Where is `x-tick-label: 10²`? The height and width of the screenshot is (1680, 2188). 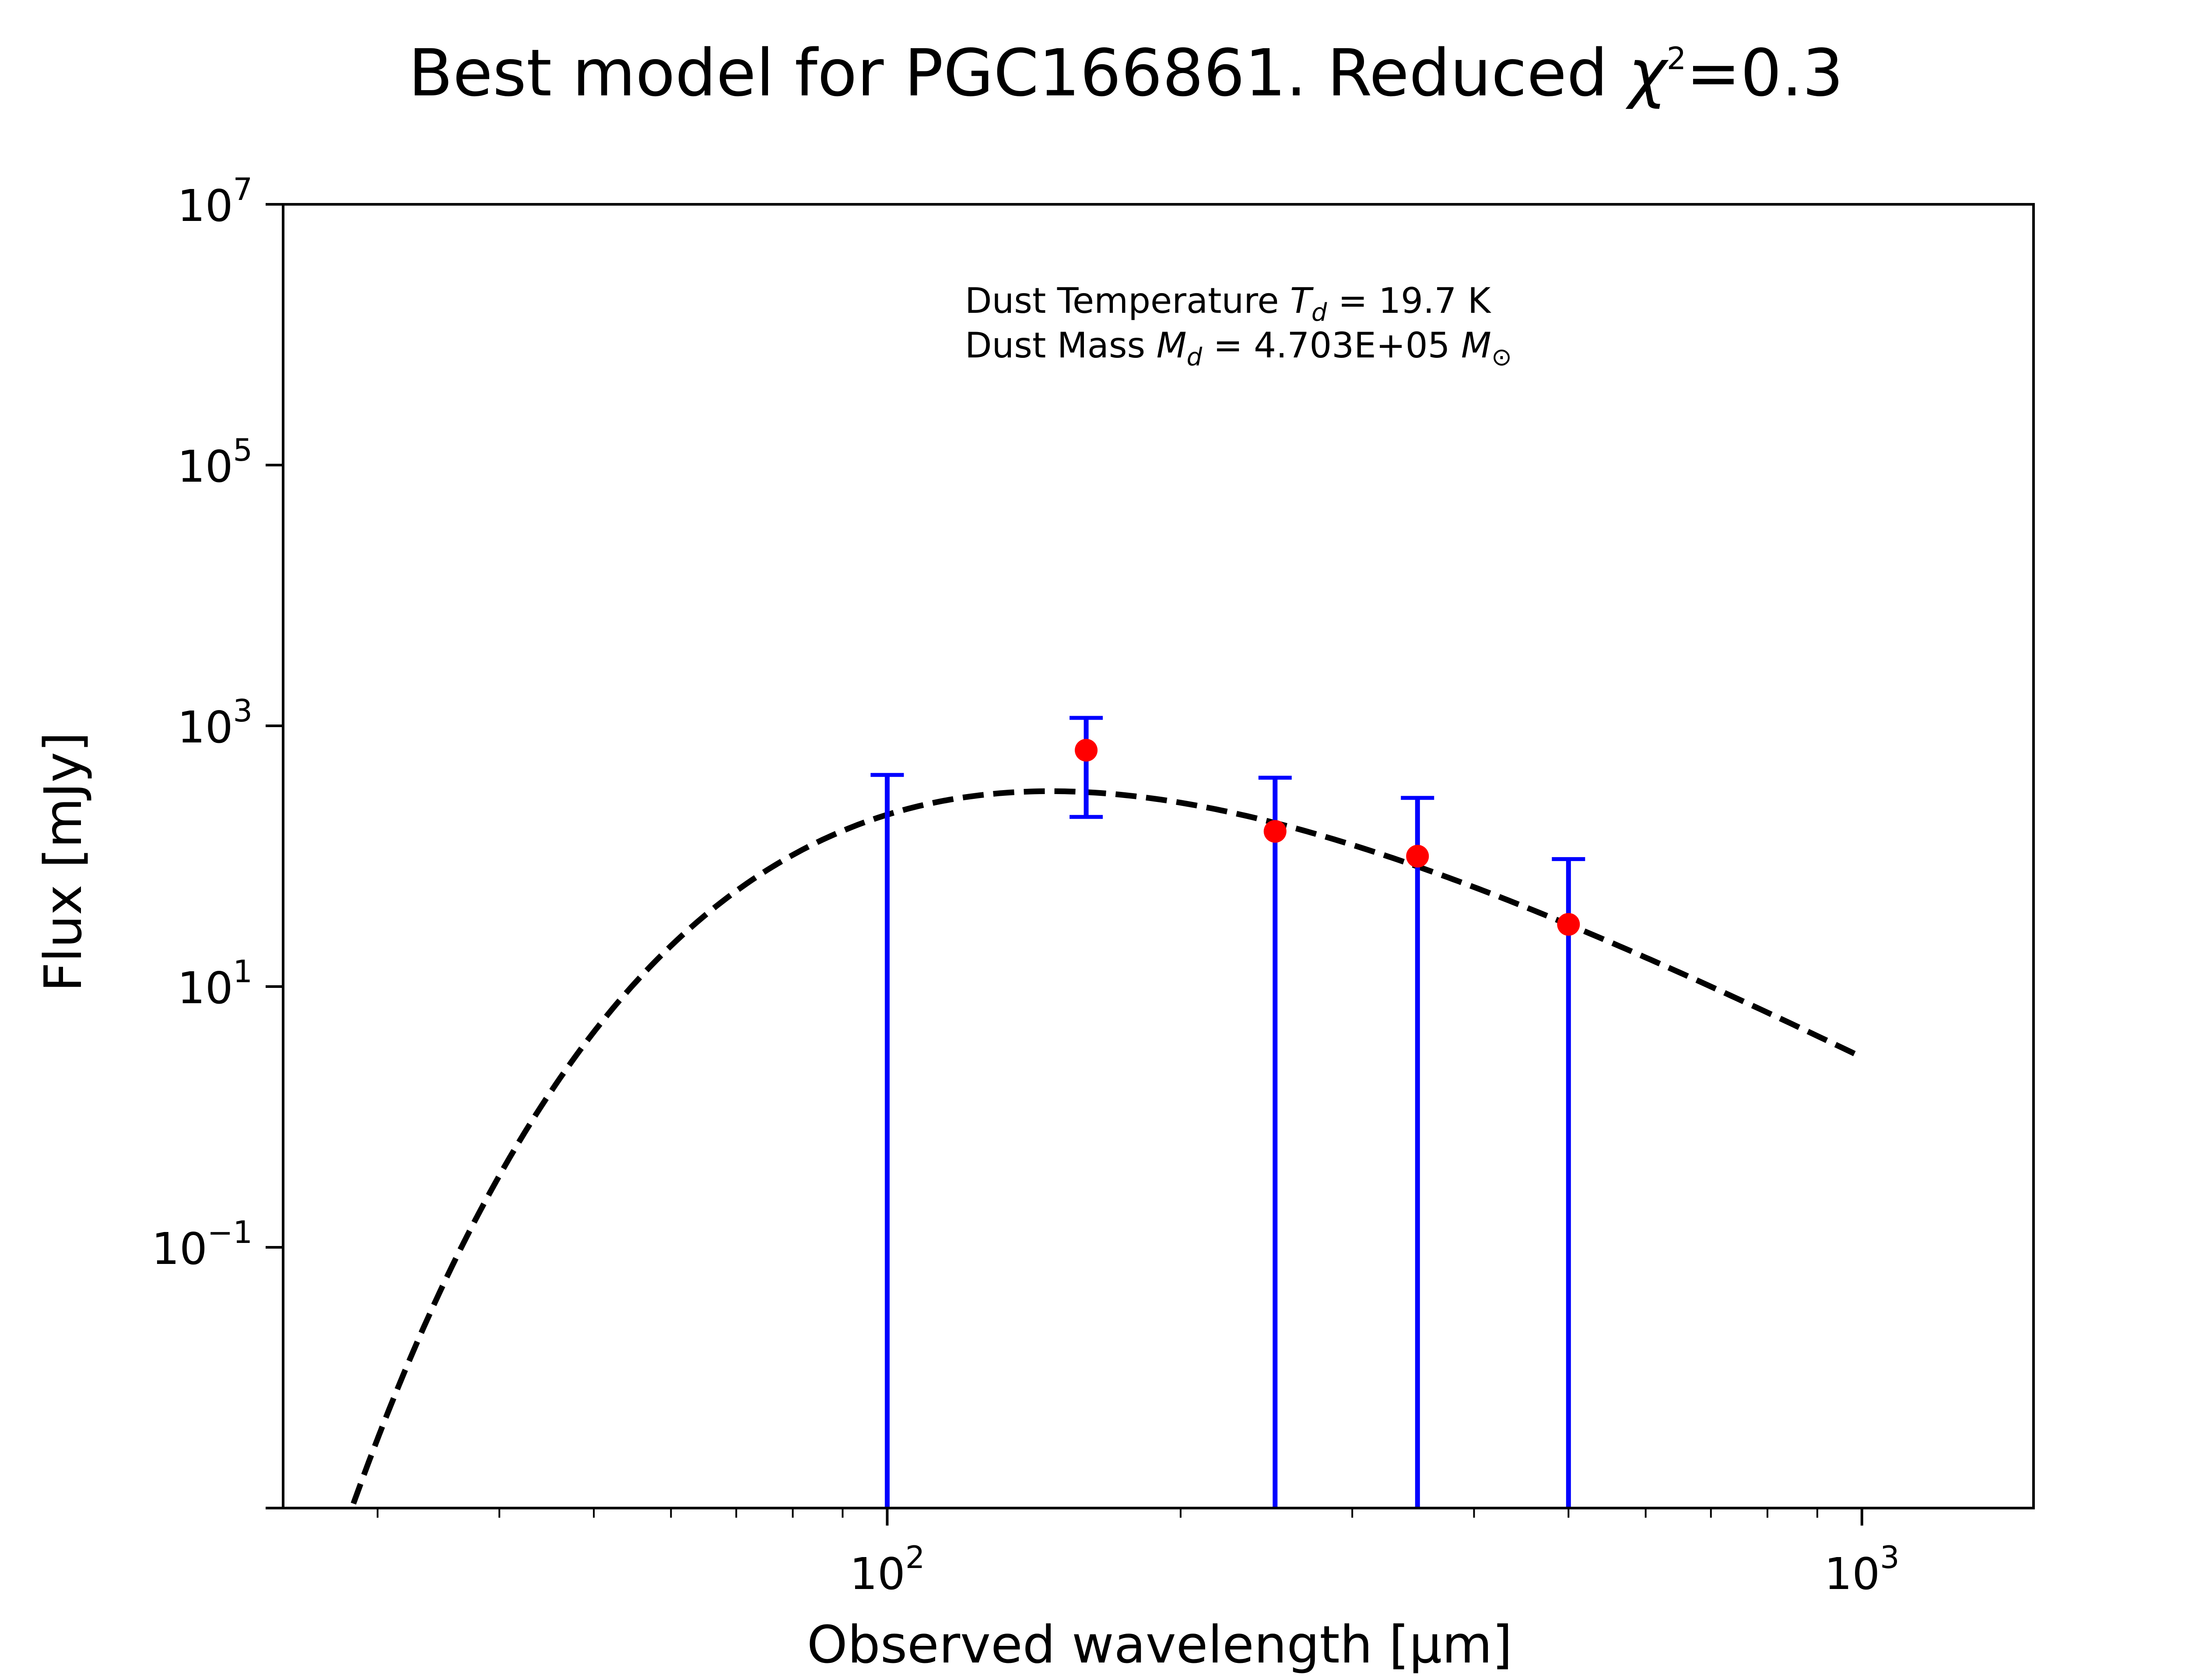
x-tick-label: 10² is located at coordinates (887, 1570).